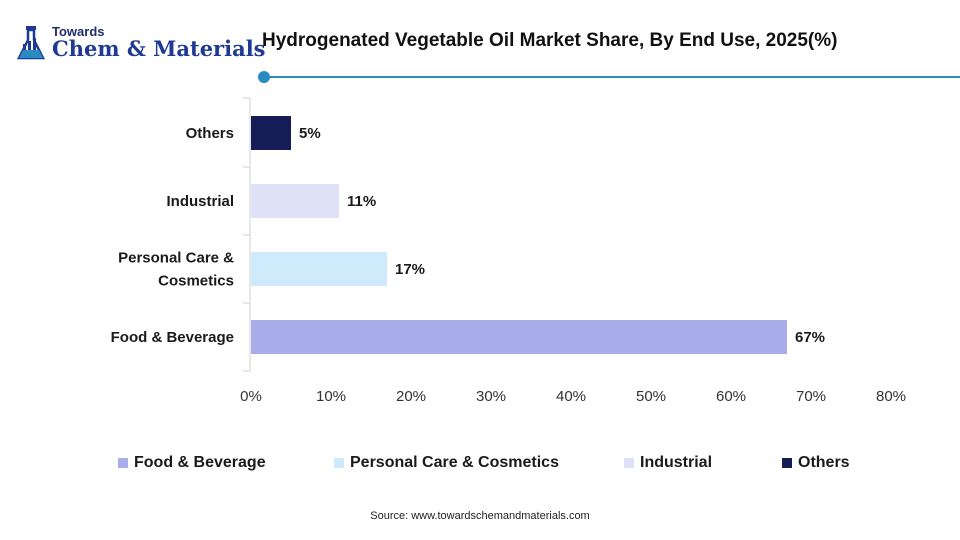 The height and width of the screenshot is (540, 960). What do you see at coordinates (810, 337) in the screenshot?
I see `data-label: 67%` at bounding box center [810, 337].